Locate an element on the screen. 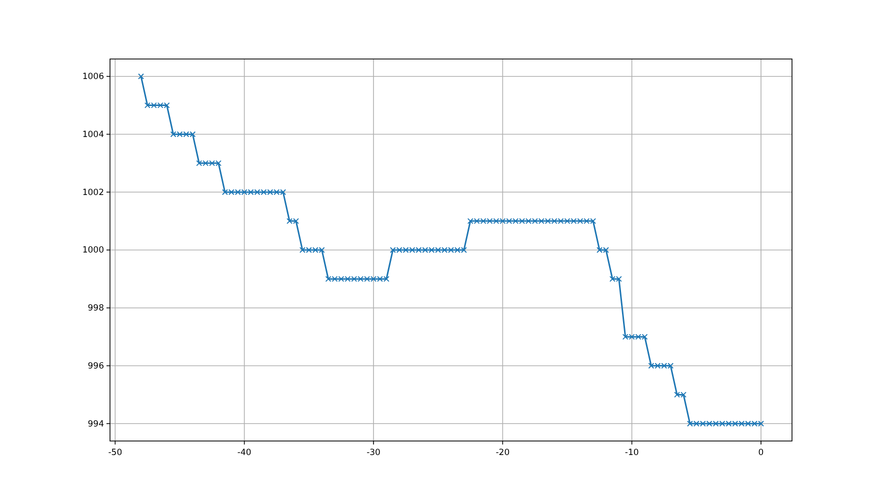 This screenshot has height=495, width=880. x-tick-label: -10 is located at coordinates (631, 453).